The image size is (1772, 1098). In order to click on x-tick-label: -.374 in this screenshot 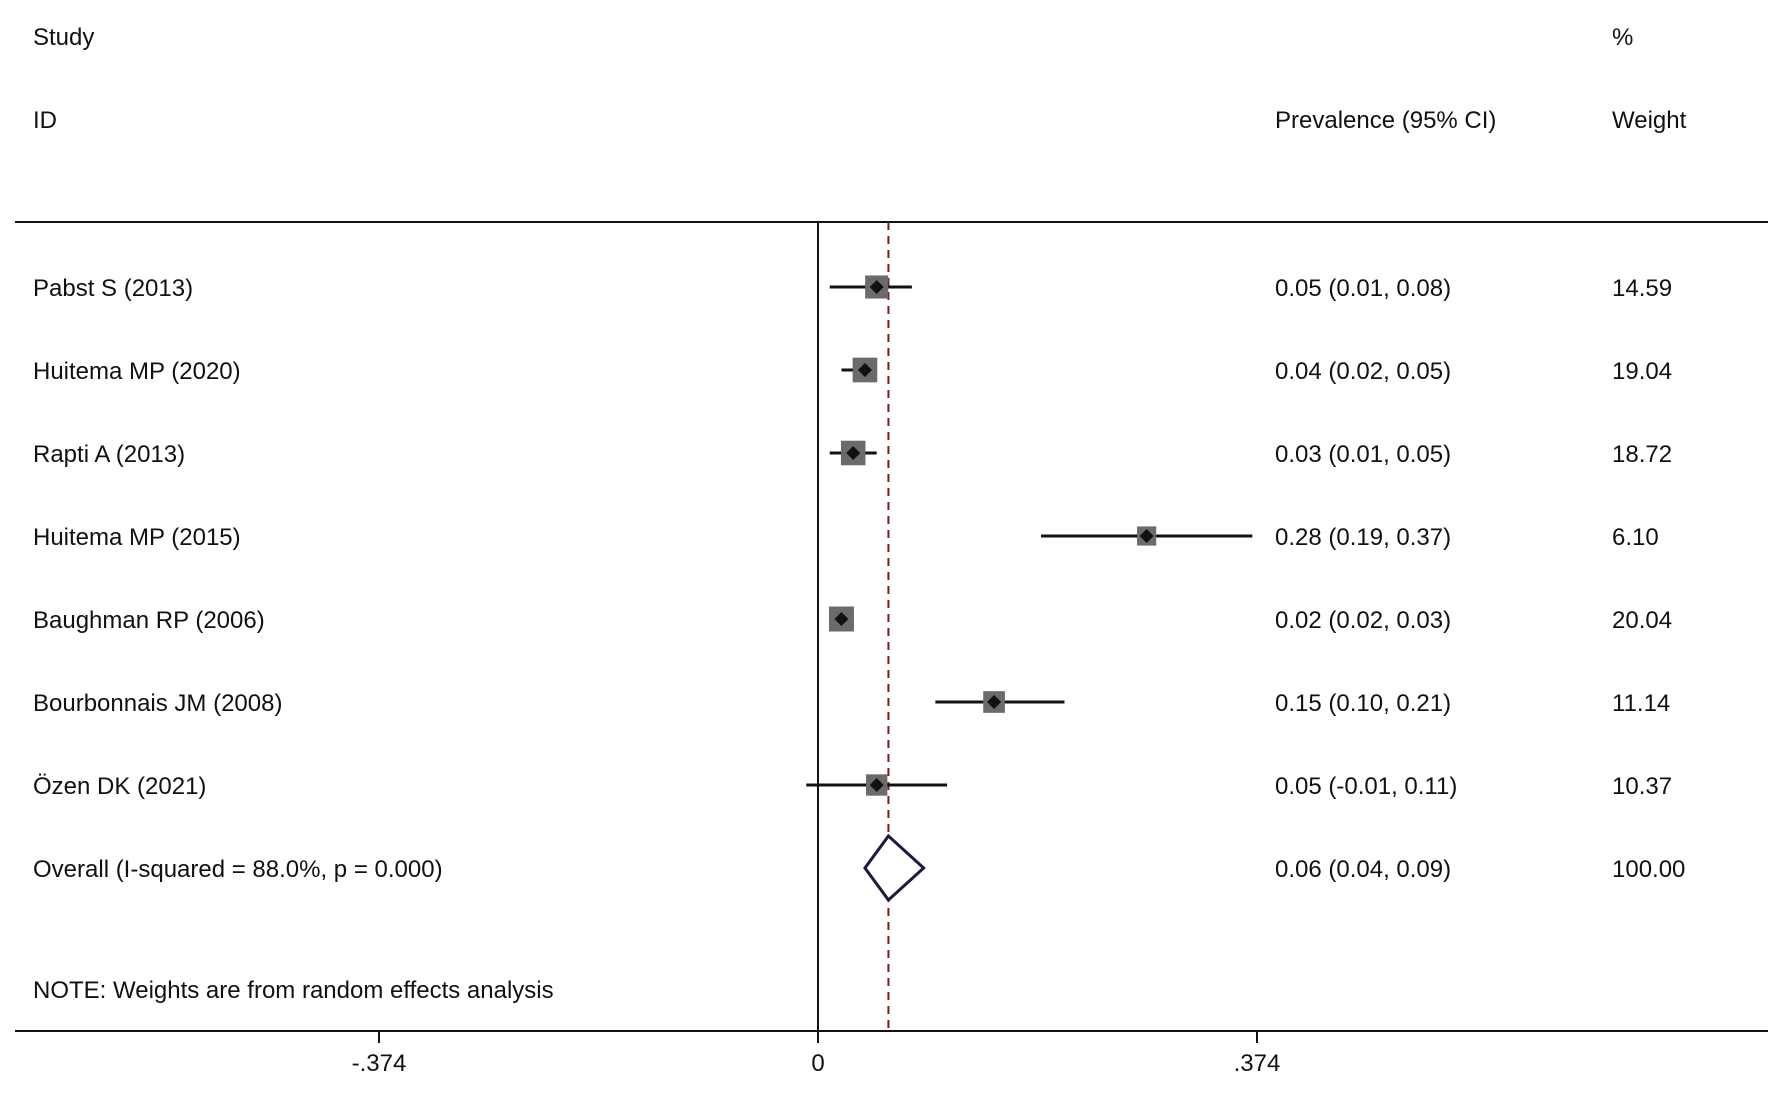, I will do `click(379, 1063)`.